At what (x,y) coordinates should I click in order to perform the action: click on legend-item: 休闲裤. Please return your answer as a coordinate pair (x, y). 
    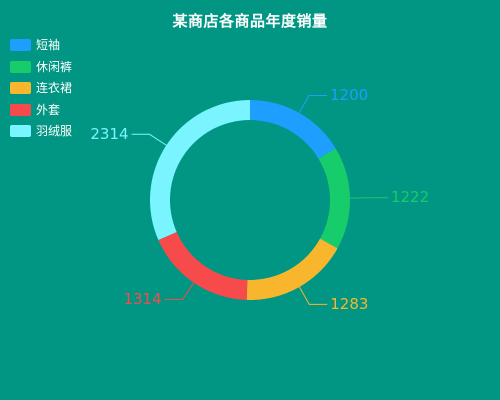
    Looking at the image, I should click on (41, 67).